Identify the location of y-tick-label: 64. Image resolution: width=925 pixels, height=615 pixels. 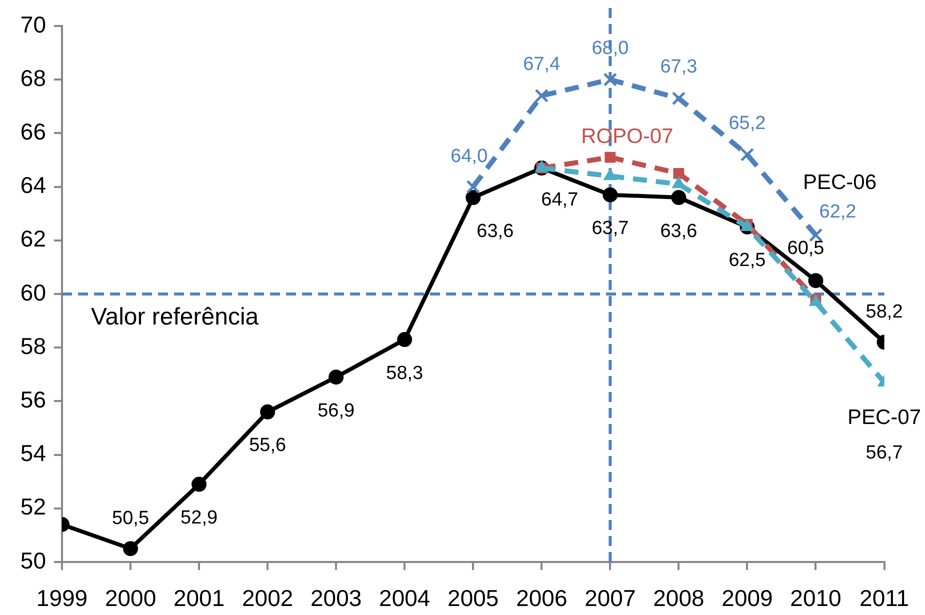
(33, 185).